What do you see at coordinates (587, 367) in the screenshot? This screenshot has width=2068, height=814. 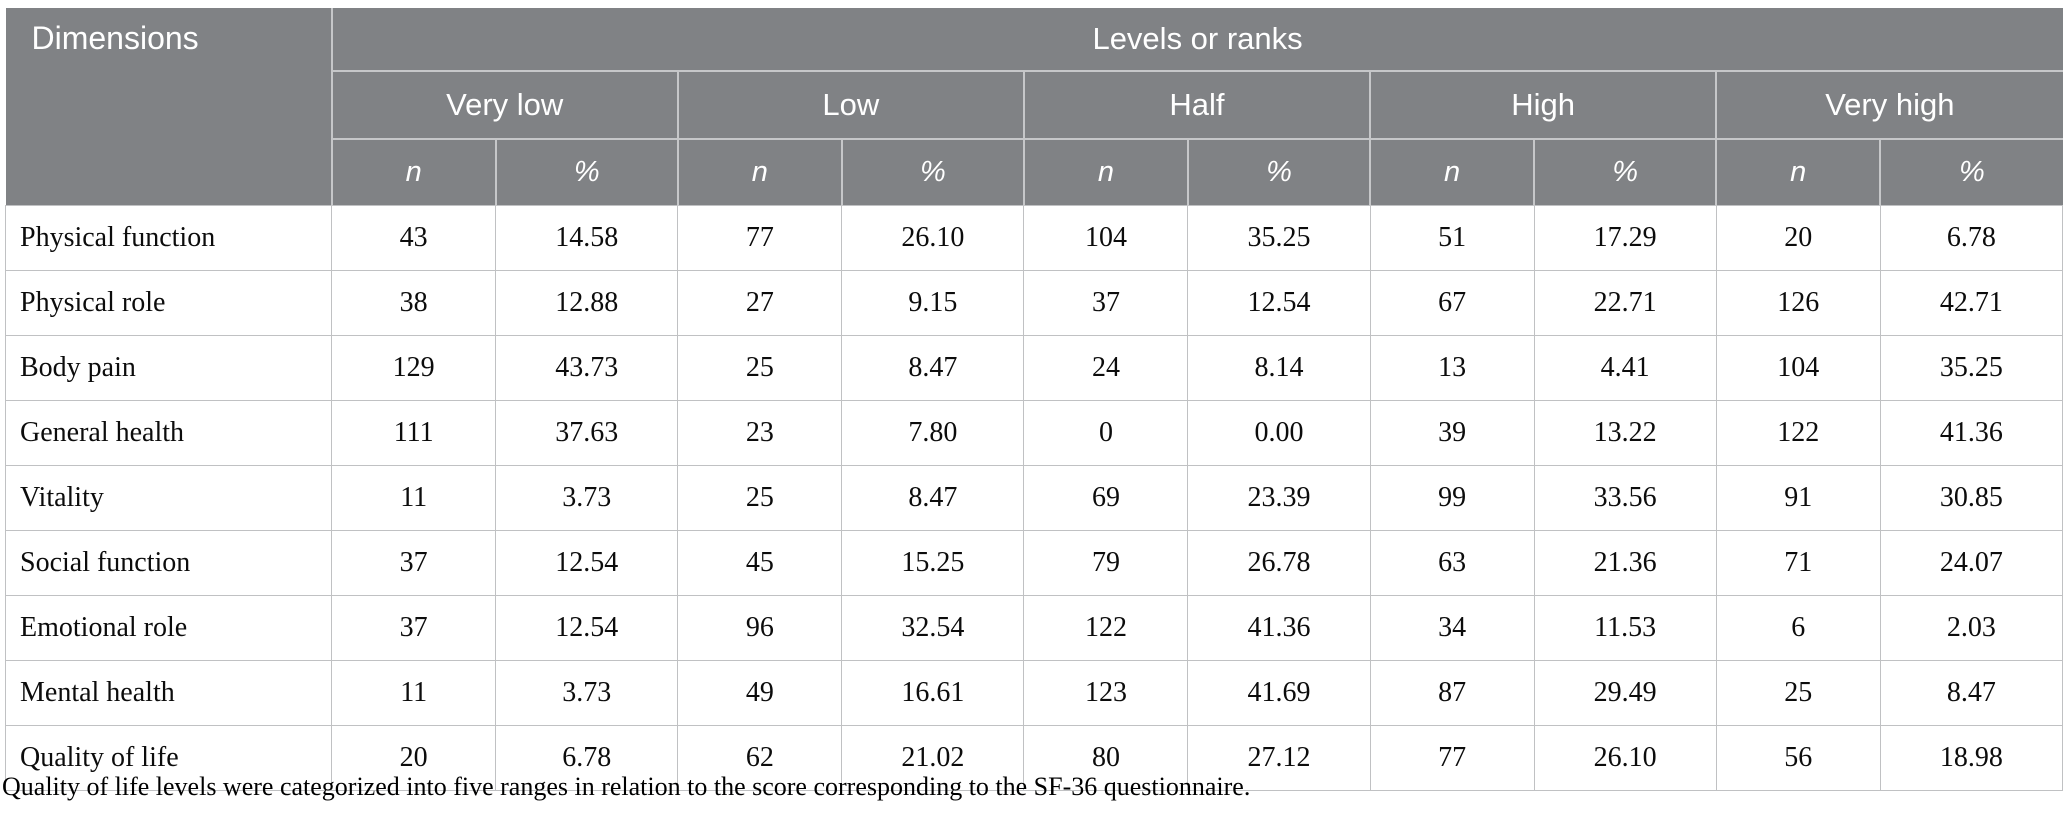 I see `percent-cell: 43.73` at bounding box center [587, 367].